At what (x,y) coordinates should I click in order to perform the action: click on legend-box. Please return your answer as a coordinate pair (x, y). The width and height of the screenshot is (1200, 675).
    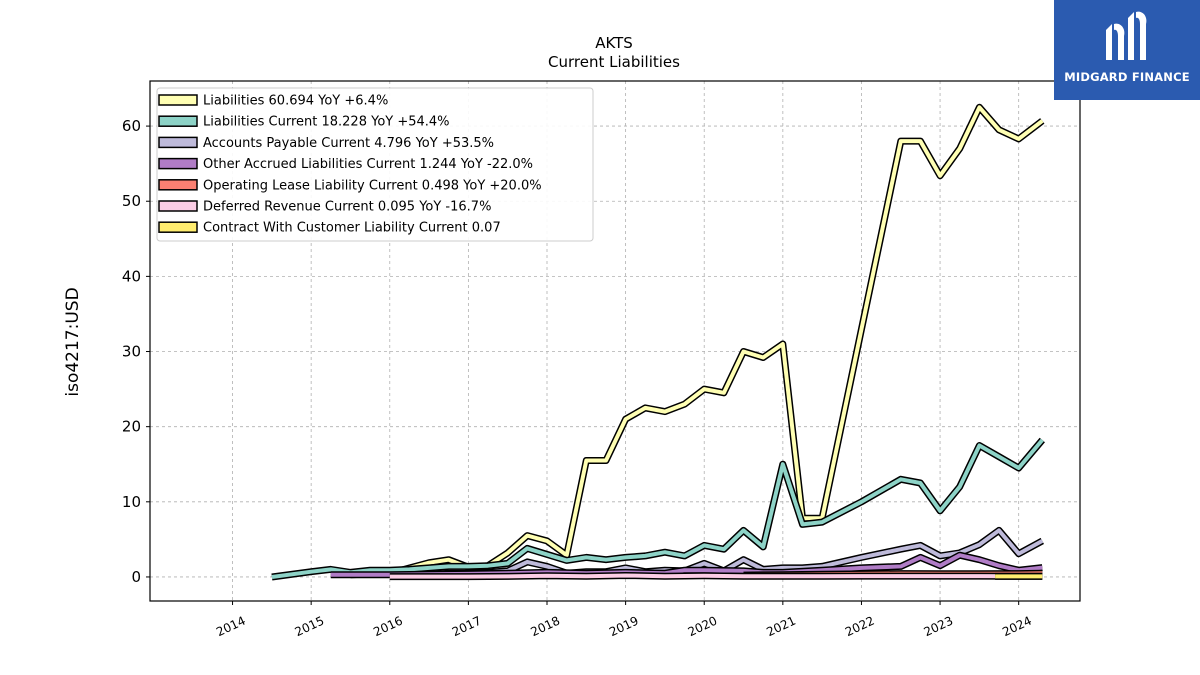
    Looking at the image, I should click on (375, 164).